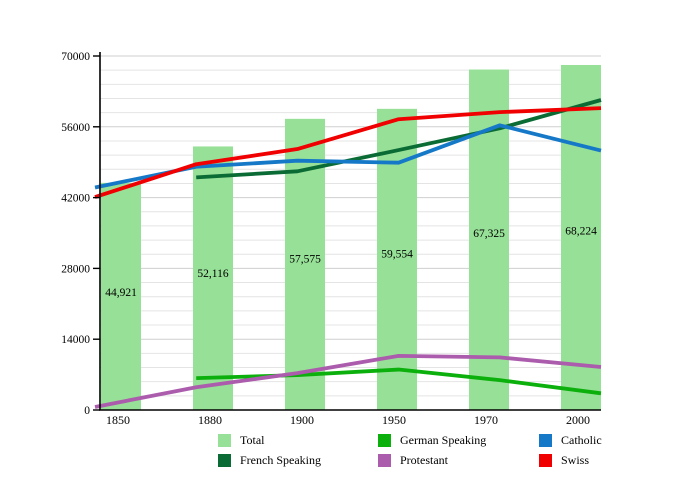 The image size is (700, 500). Describe the element at coordinates (212, 274) in the screenshot. I see `bar-label-1880: 52,116` at that location.